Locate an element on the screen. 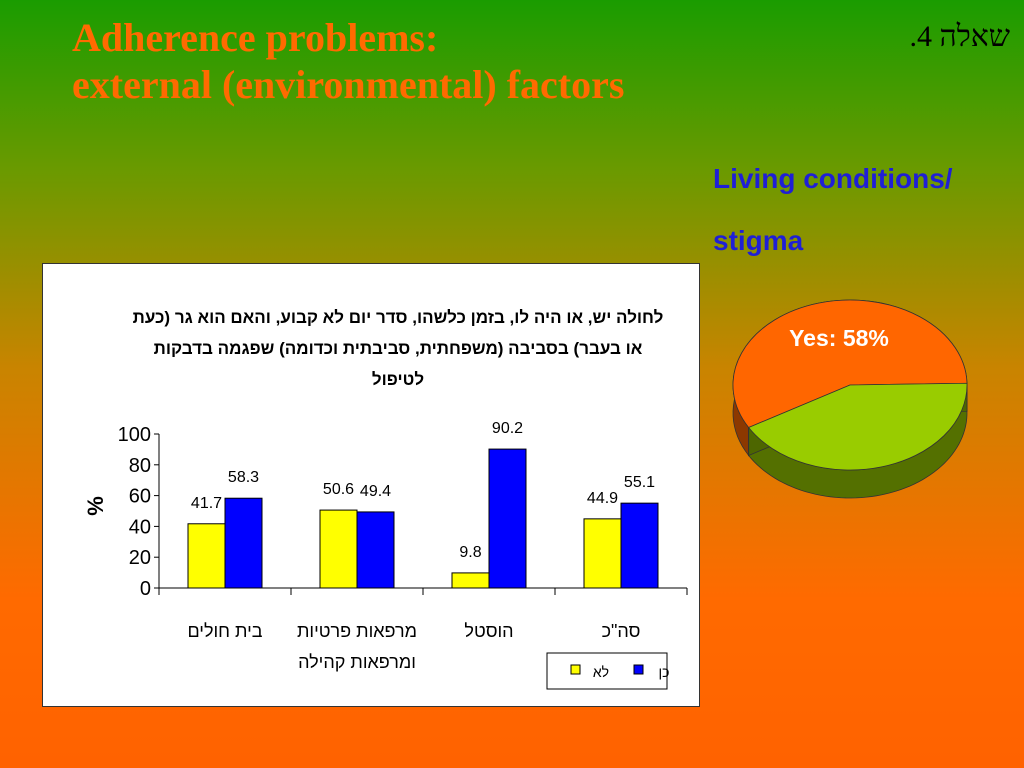  y-tick-label: 80 is located at coordinates (140, 466).